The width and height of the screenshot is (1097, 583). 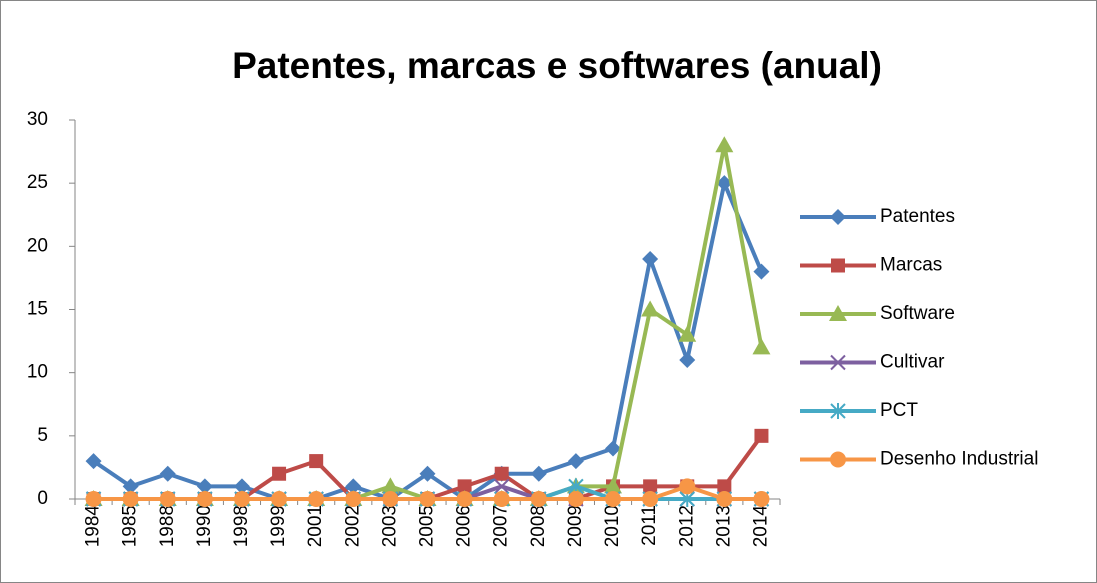 What do you see at coordinates (315, 526) in the screenshot?
I see `x-tick-label: 2001` at bounding box center [315, 526].